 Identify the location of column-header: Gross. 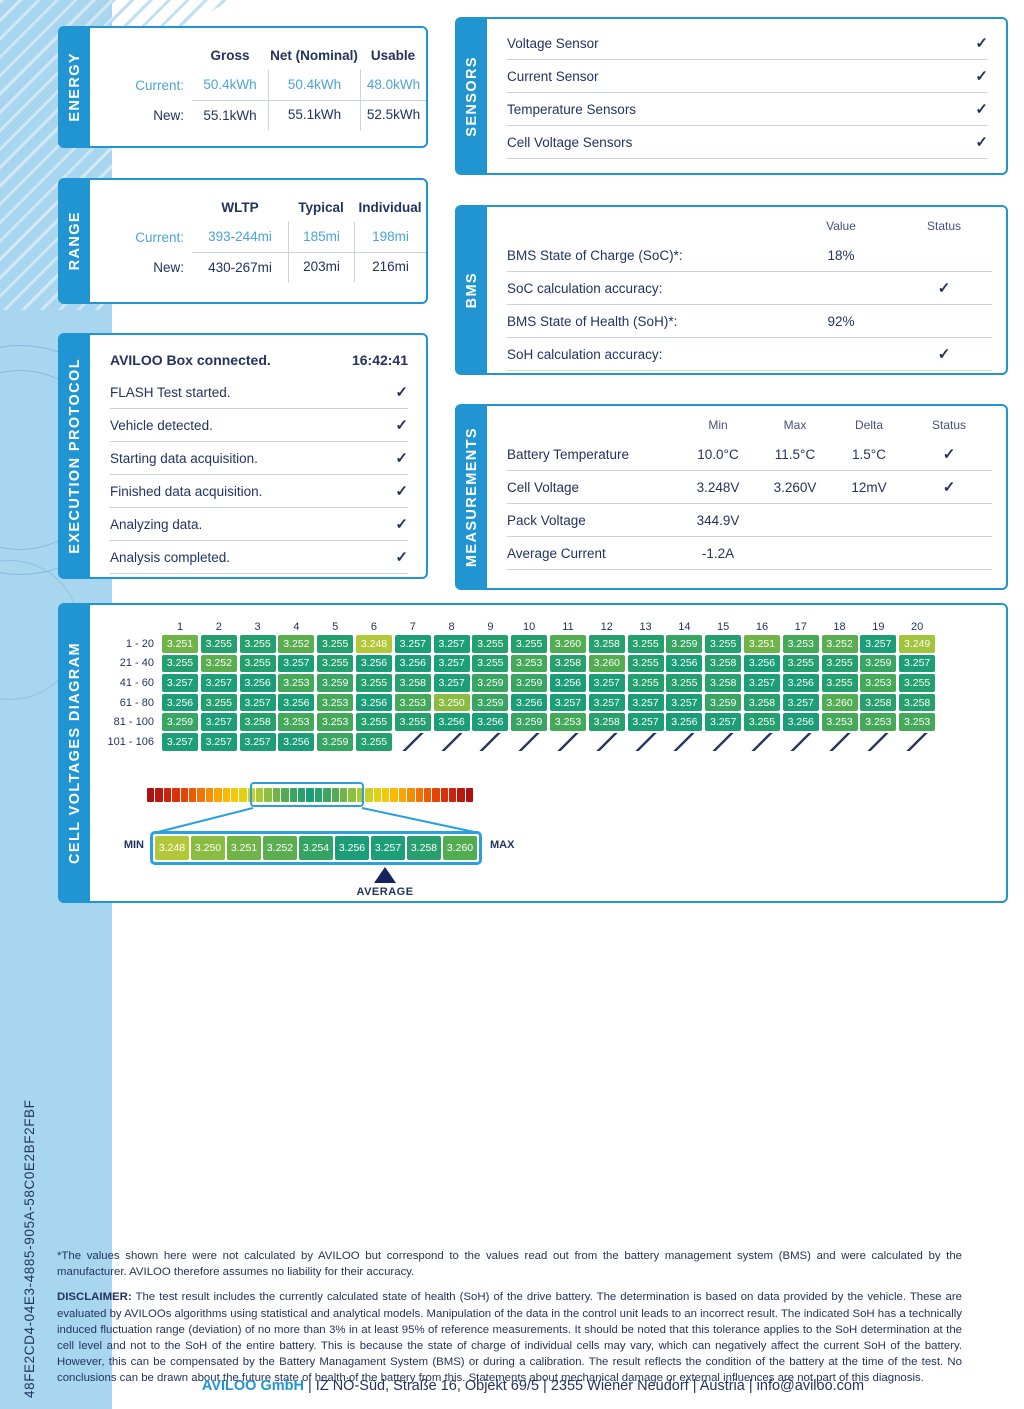
(230, 55).